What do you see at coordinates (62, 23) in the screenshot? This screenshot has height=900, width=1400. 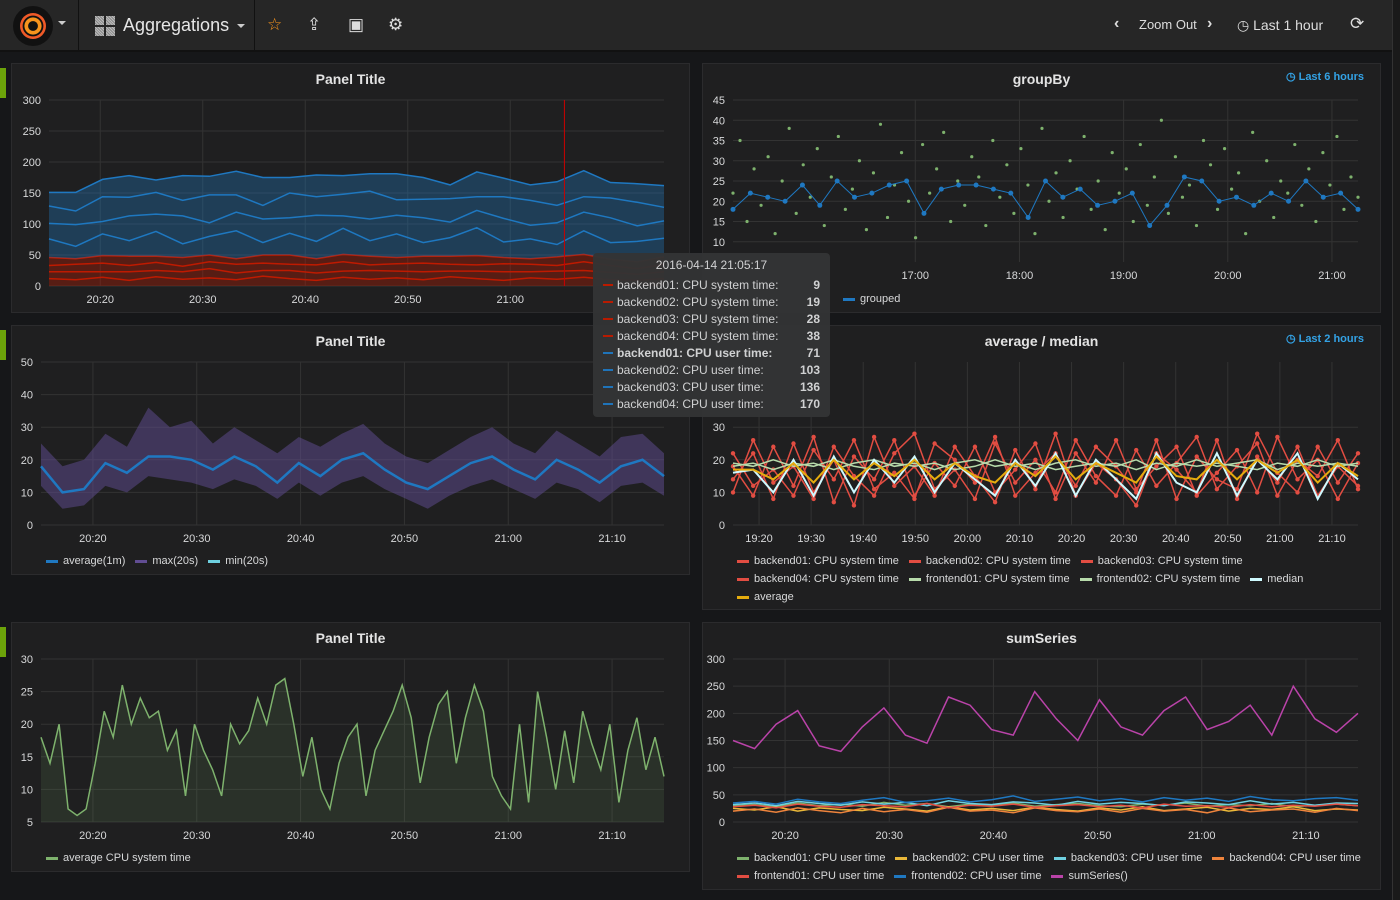 I see `caret-down-icon` at bounding box center [62, 23].